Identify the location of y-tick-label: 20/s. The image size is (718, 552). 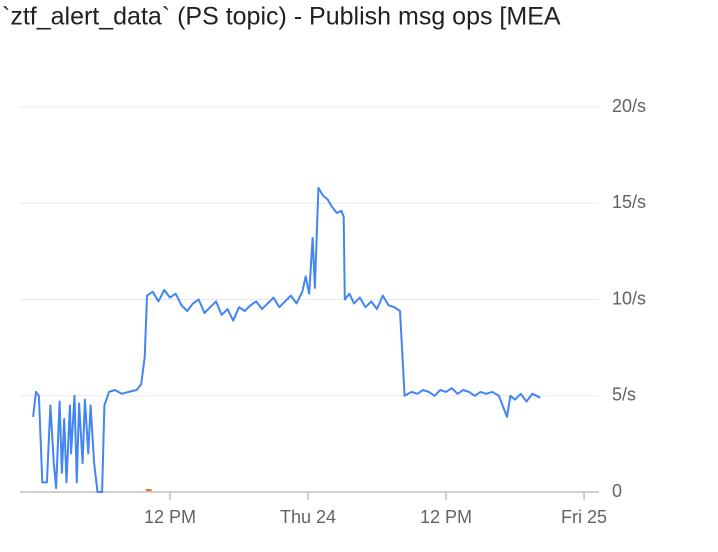
(629, 106).